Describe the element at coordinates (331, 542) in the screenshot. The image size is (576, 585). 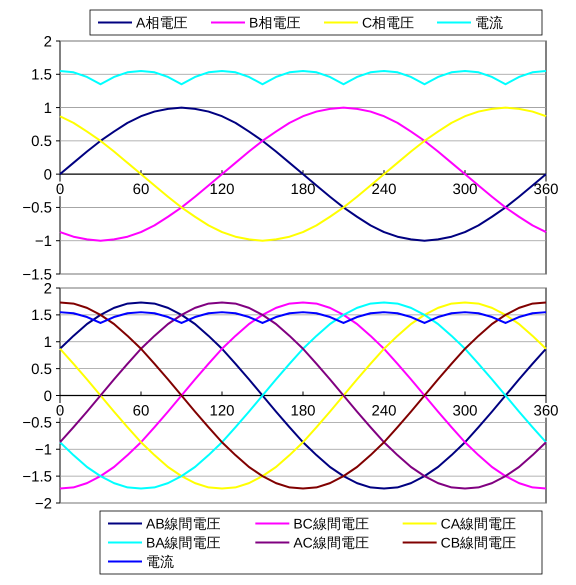
I see `legend-label: AC線間電圧` at that location.